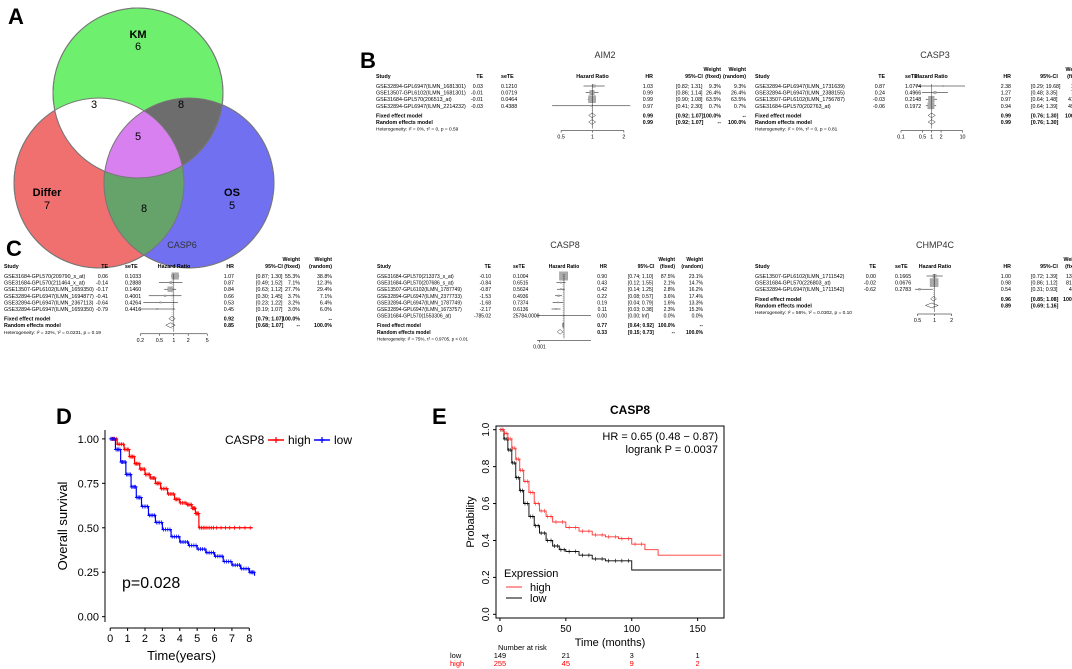 Image resolution: width=1072 pixels, height=669 pixels. I want to click on study-name: GSE31684-GPL570(1553306_at), so click(414, 317).